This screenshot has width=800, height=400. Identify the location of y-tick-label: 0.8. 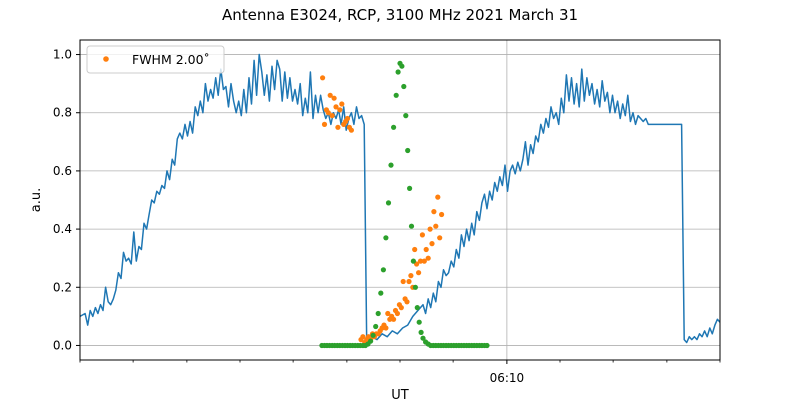
(62, 113).